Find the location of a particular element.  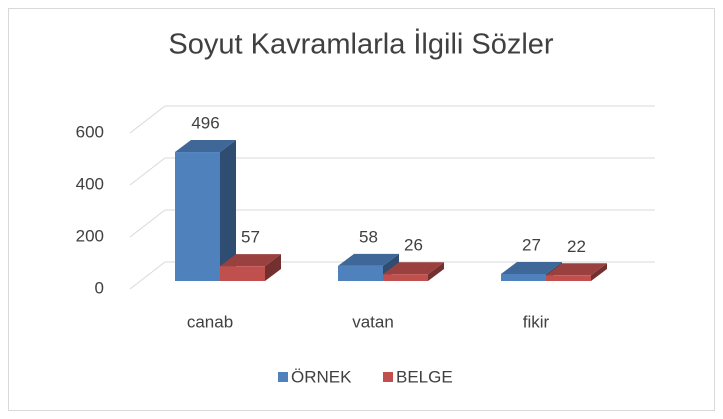

y-tick-label: 600 is located at coordinates (90, 131).